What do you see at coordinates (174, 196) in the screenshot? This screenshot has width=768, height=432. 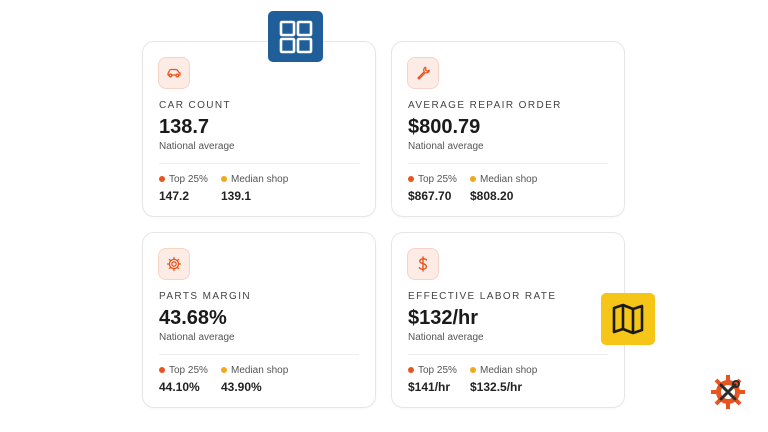 I see `stat-value: 147.2` at bounding box center [174, 196].